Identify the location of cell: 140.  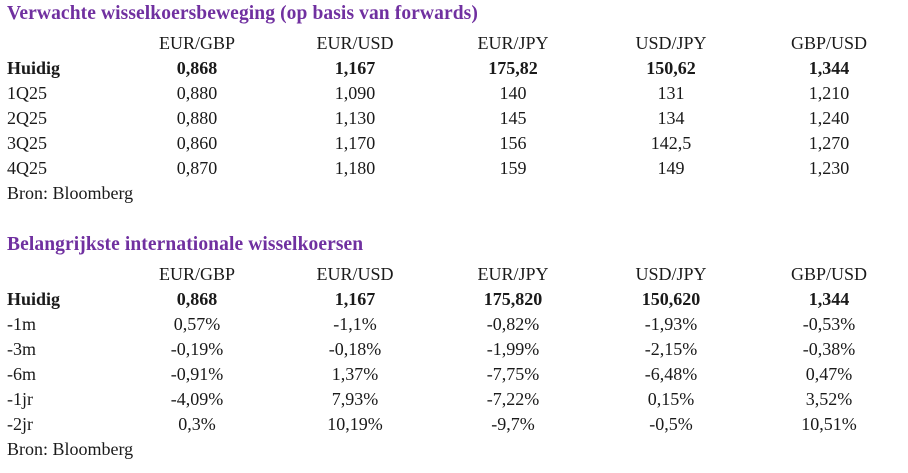
(513, 93).